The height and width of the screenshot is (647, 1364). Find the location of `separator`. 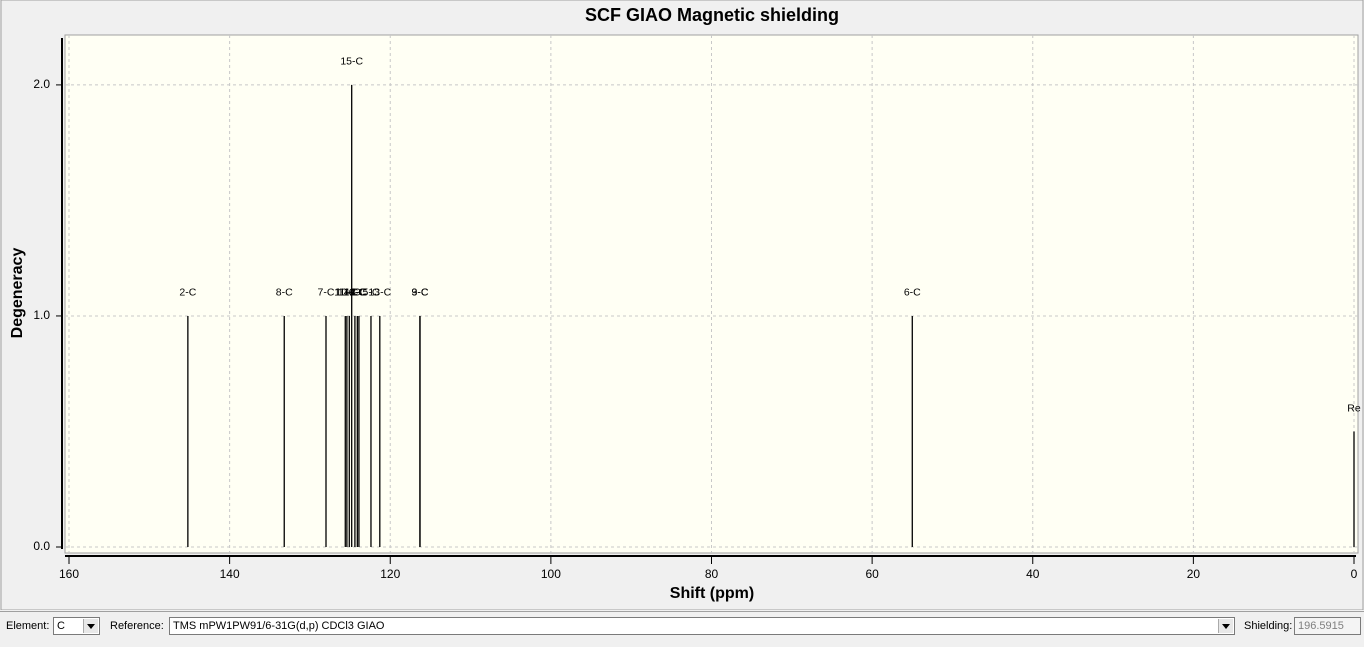

separator is located at coordinates (682, 611).